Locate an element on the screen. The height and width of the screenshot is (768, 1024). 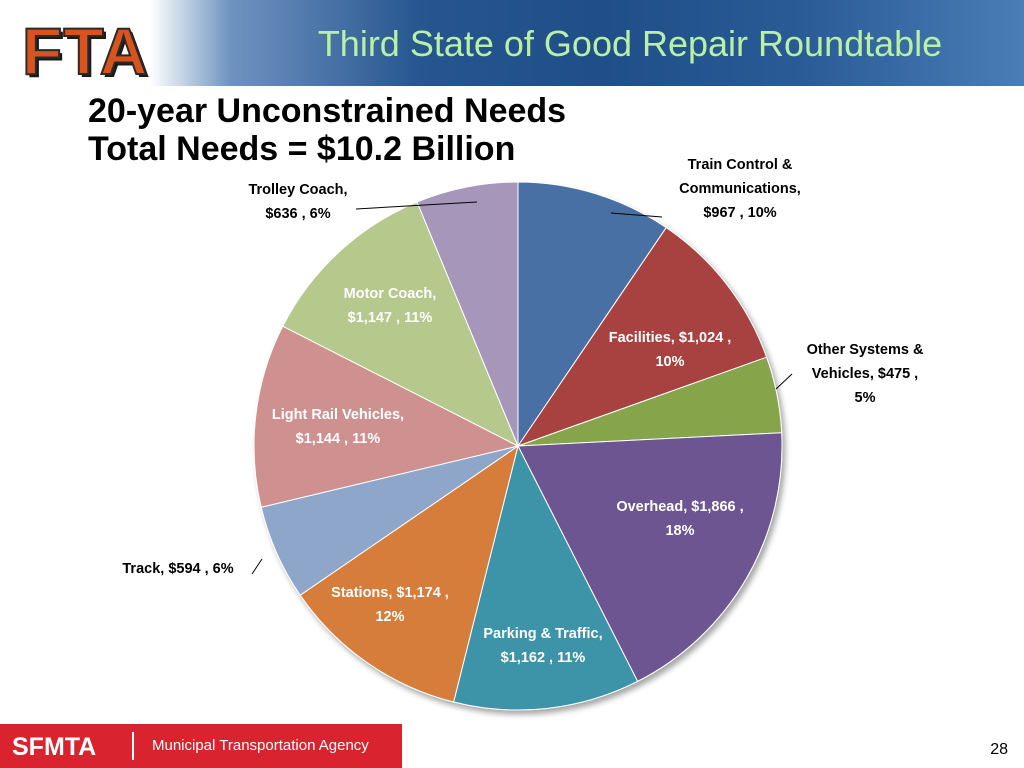
pie-label-other-systems-vehicles: Other Systems & Vehicles, $475 , 5% is located at coordinates (865, 374).